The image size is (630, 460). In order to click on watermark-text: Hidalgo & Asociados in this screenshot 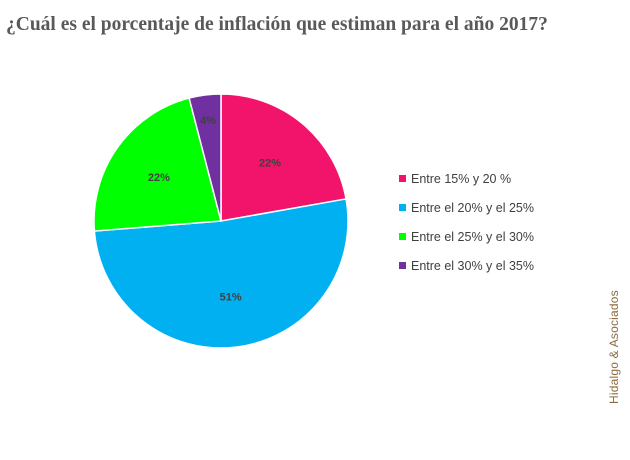, I will do `click(614, 347)`.